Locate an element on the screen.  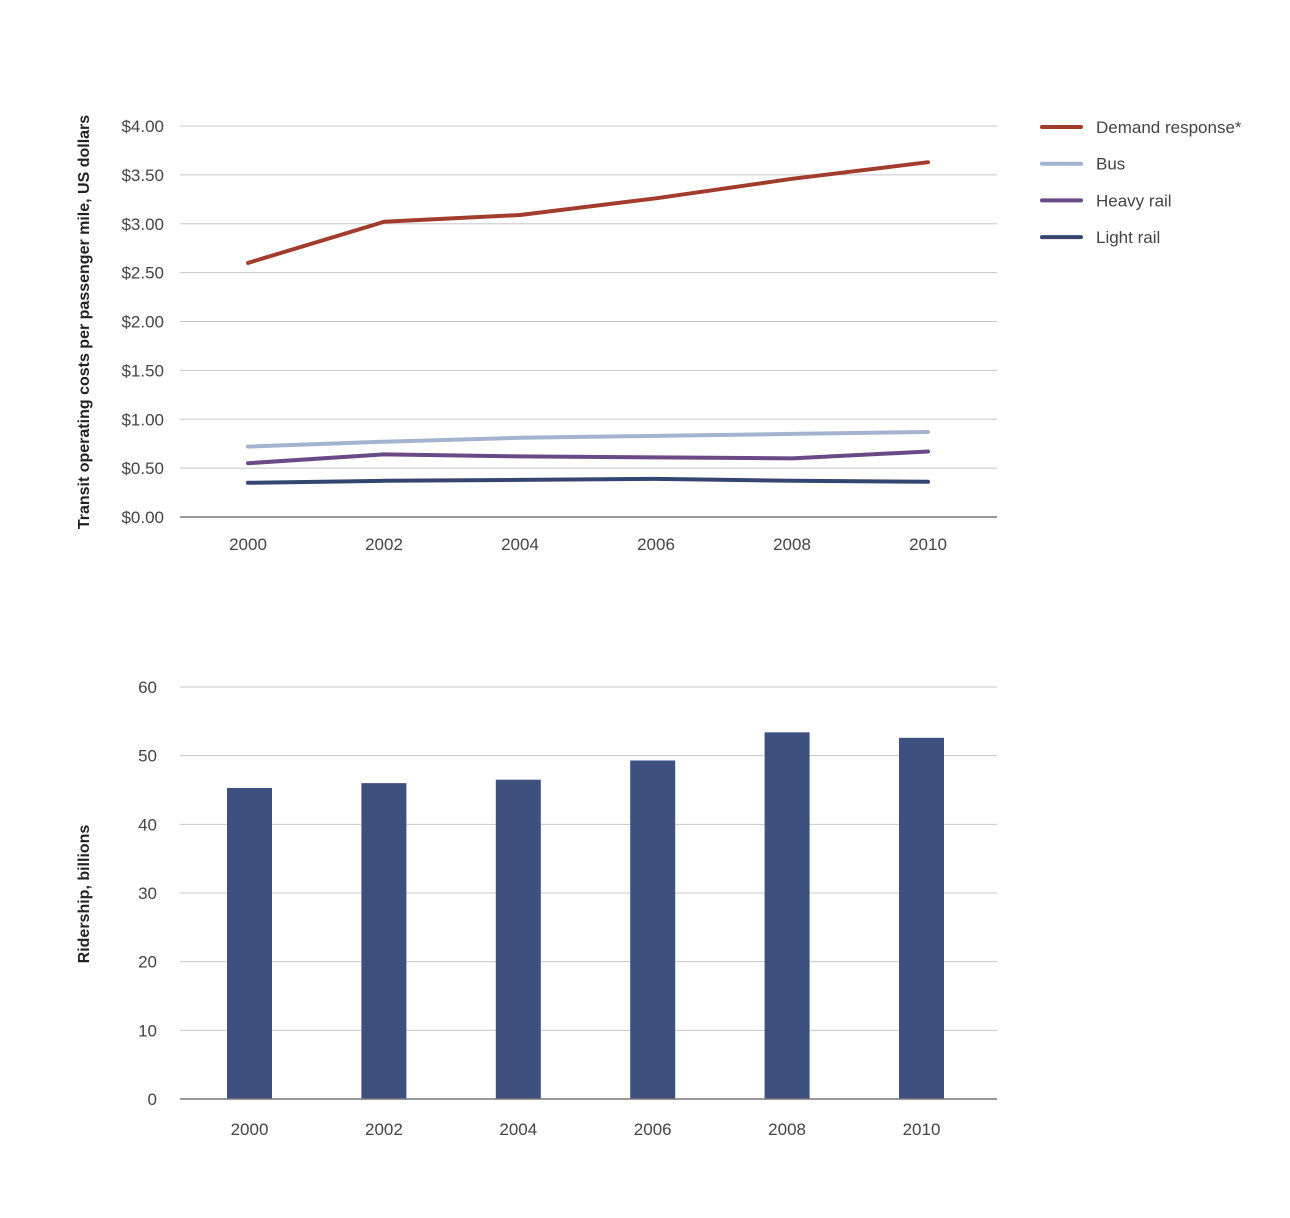
y-tick-label: 20 is located at coordinates (147, 962).